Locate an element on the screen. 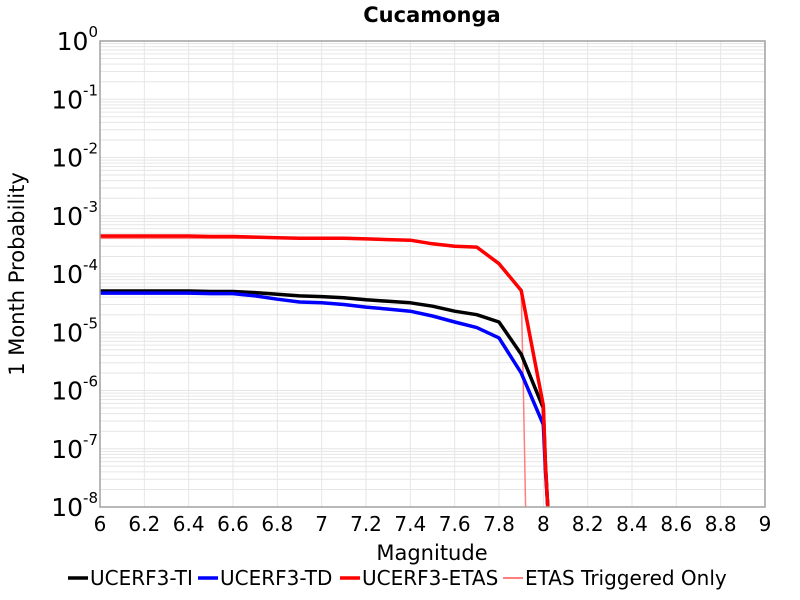  y-tick-exponent: -3 is located at coordinates (90, 207).